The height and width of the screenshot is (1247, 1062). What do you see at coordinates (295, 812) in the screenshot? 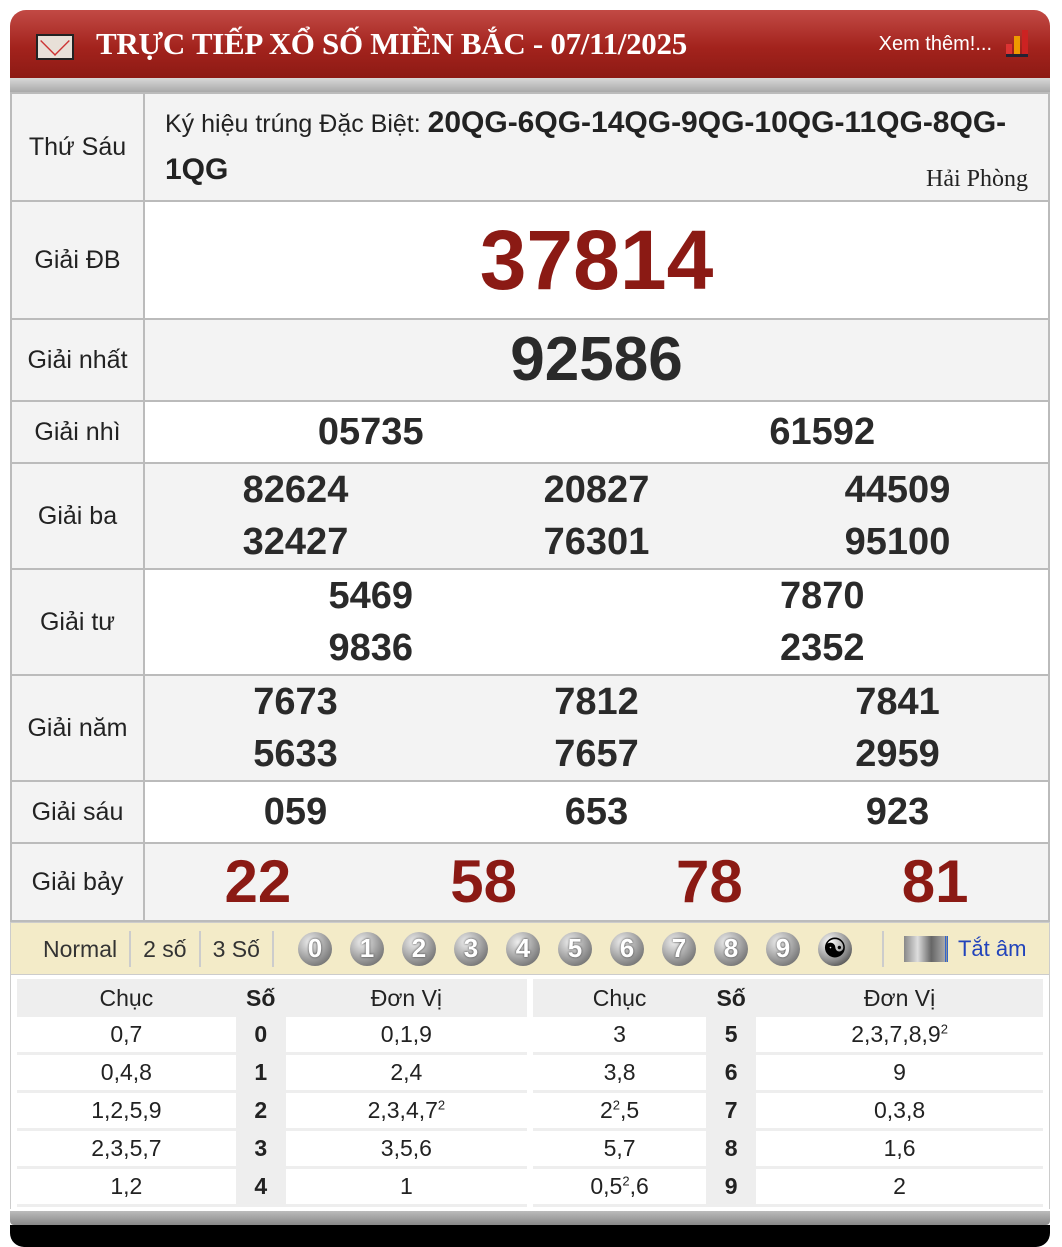
I see `prize-number: 059` at bounding box center [295, 812].